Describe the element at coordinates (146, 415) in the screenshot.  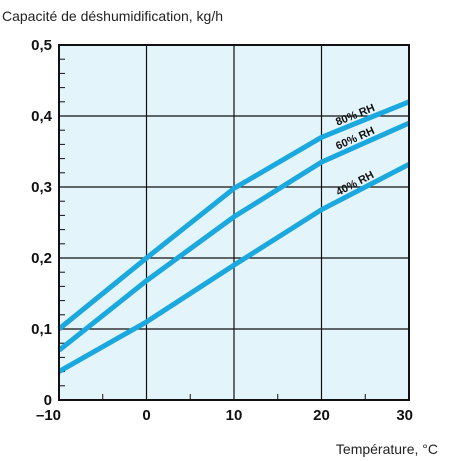
I see `x-tick-label: 0` at that location.